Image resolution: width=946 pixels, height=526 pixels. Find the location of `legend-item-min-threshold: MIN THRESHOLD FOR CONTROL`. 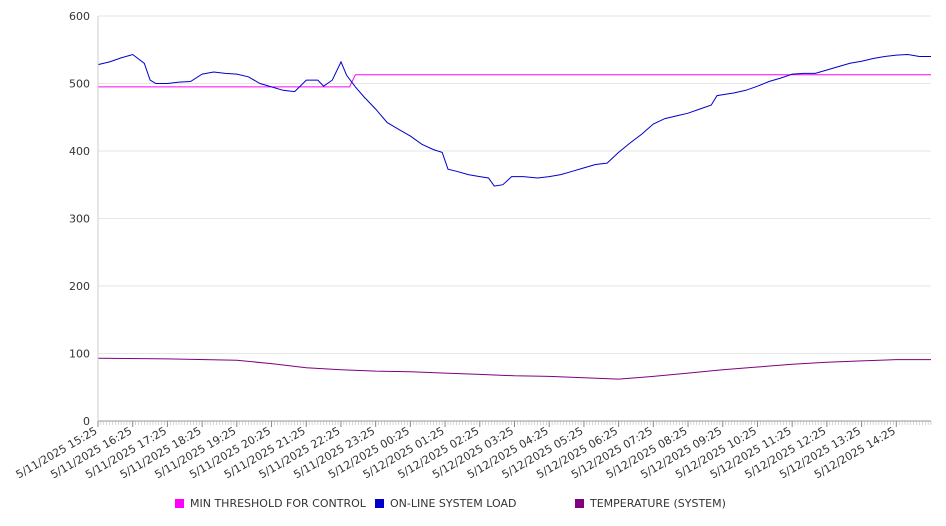

legend-item-min-threshold: MIN THRESHOLD FOR CONTROL is located at coordinates (270, 503).